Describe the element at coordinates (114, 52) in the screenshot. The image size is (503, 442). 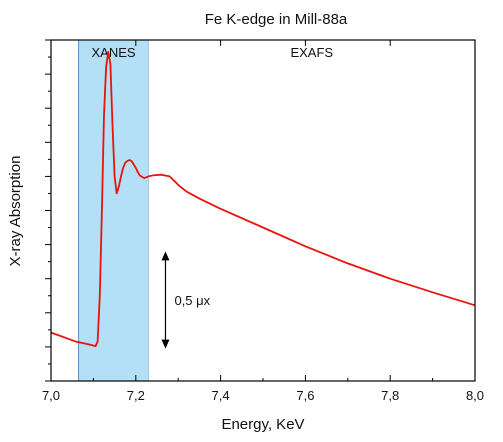
I see `region-label-xanes: XANES` at that location.